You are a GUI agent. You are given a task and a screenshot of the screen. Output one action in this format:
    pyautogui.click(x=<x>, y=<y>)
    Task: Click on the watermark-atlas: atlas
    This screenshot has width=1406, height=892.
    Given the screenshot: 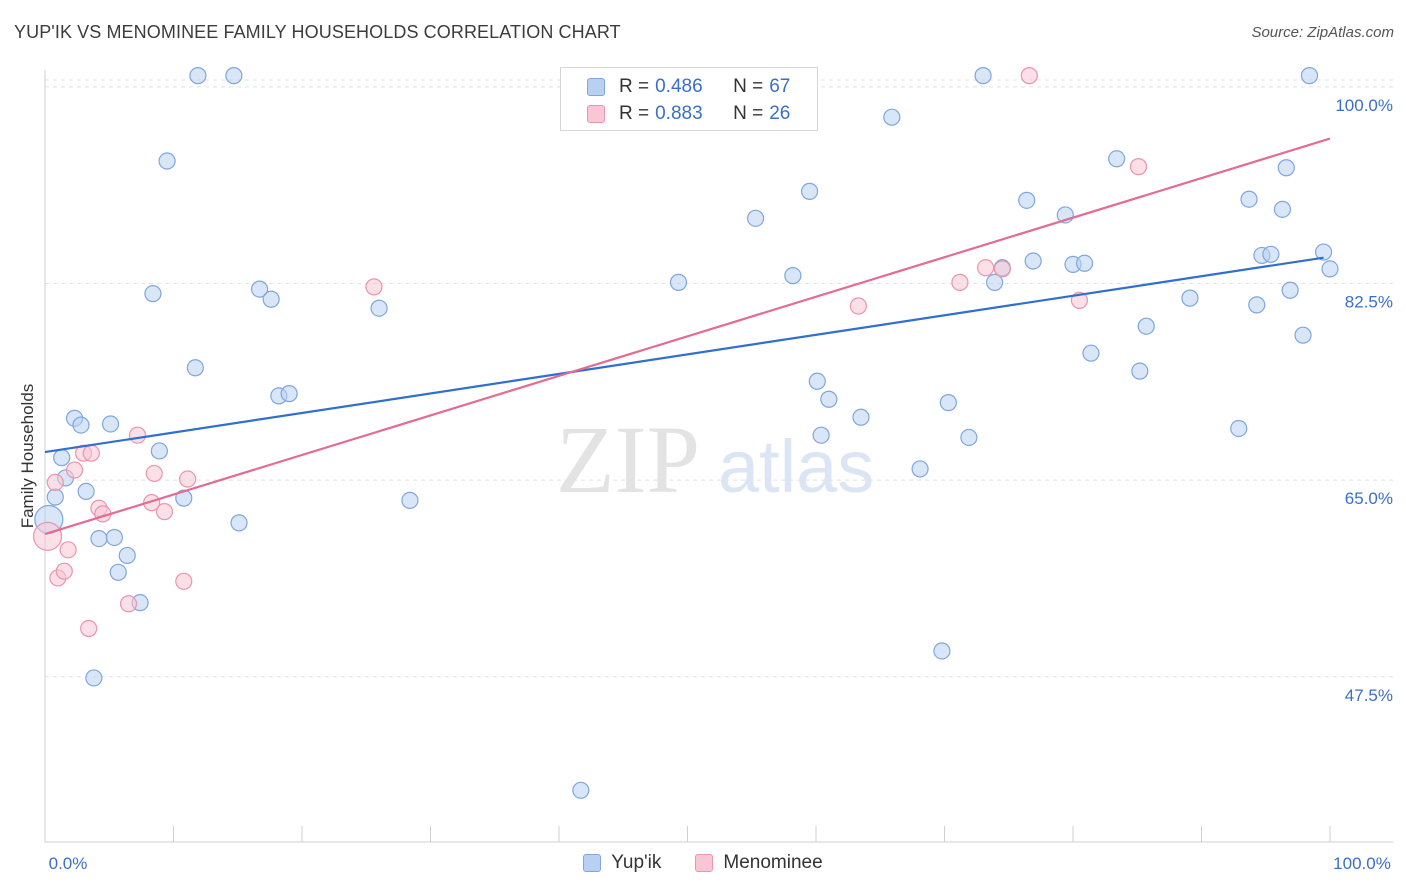 What is the action you would take?
    pyautogui.click(x=796, y=466)
    